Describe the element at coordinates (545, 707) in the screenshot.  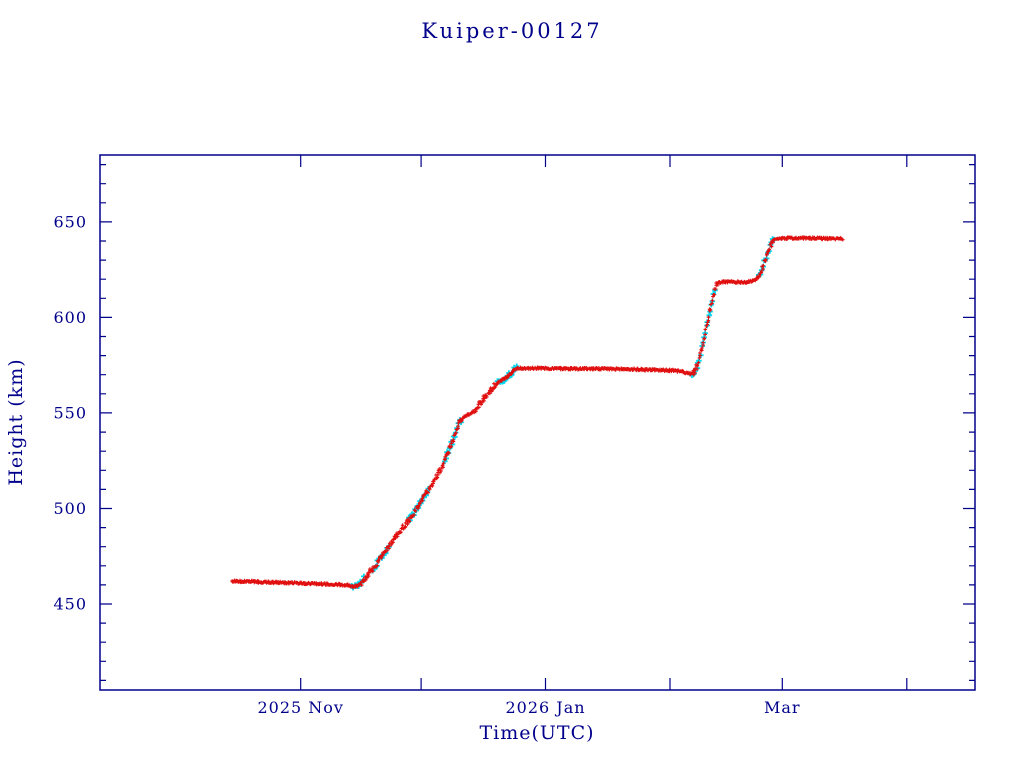
I see `x-tick-label: 2026 Jan` at that location.